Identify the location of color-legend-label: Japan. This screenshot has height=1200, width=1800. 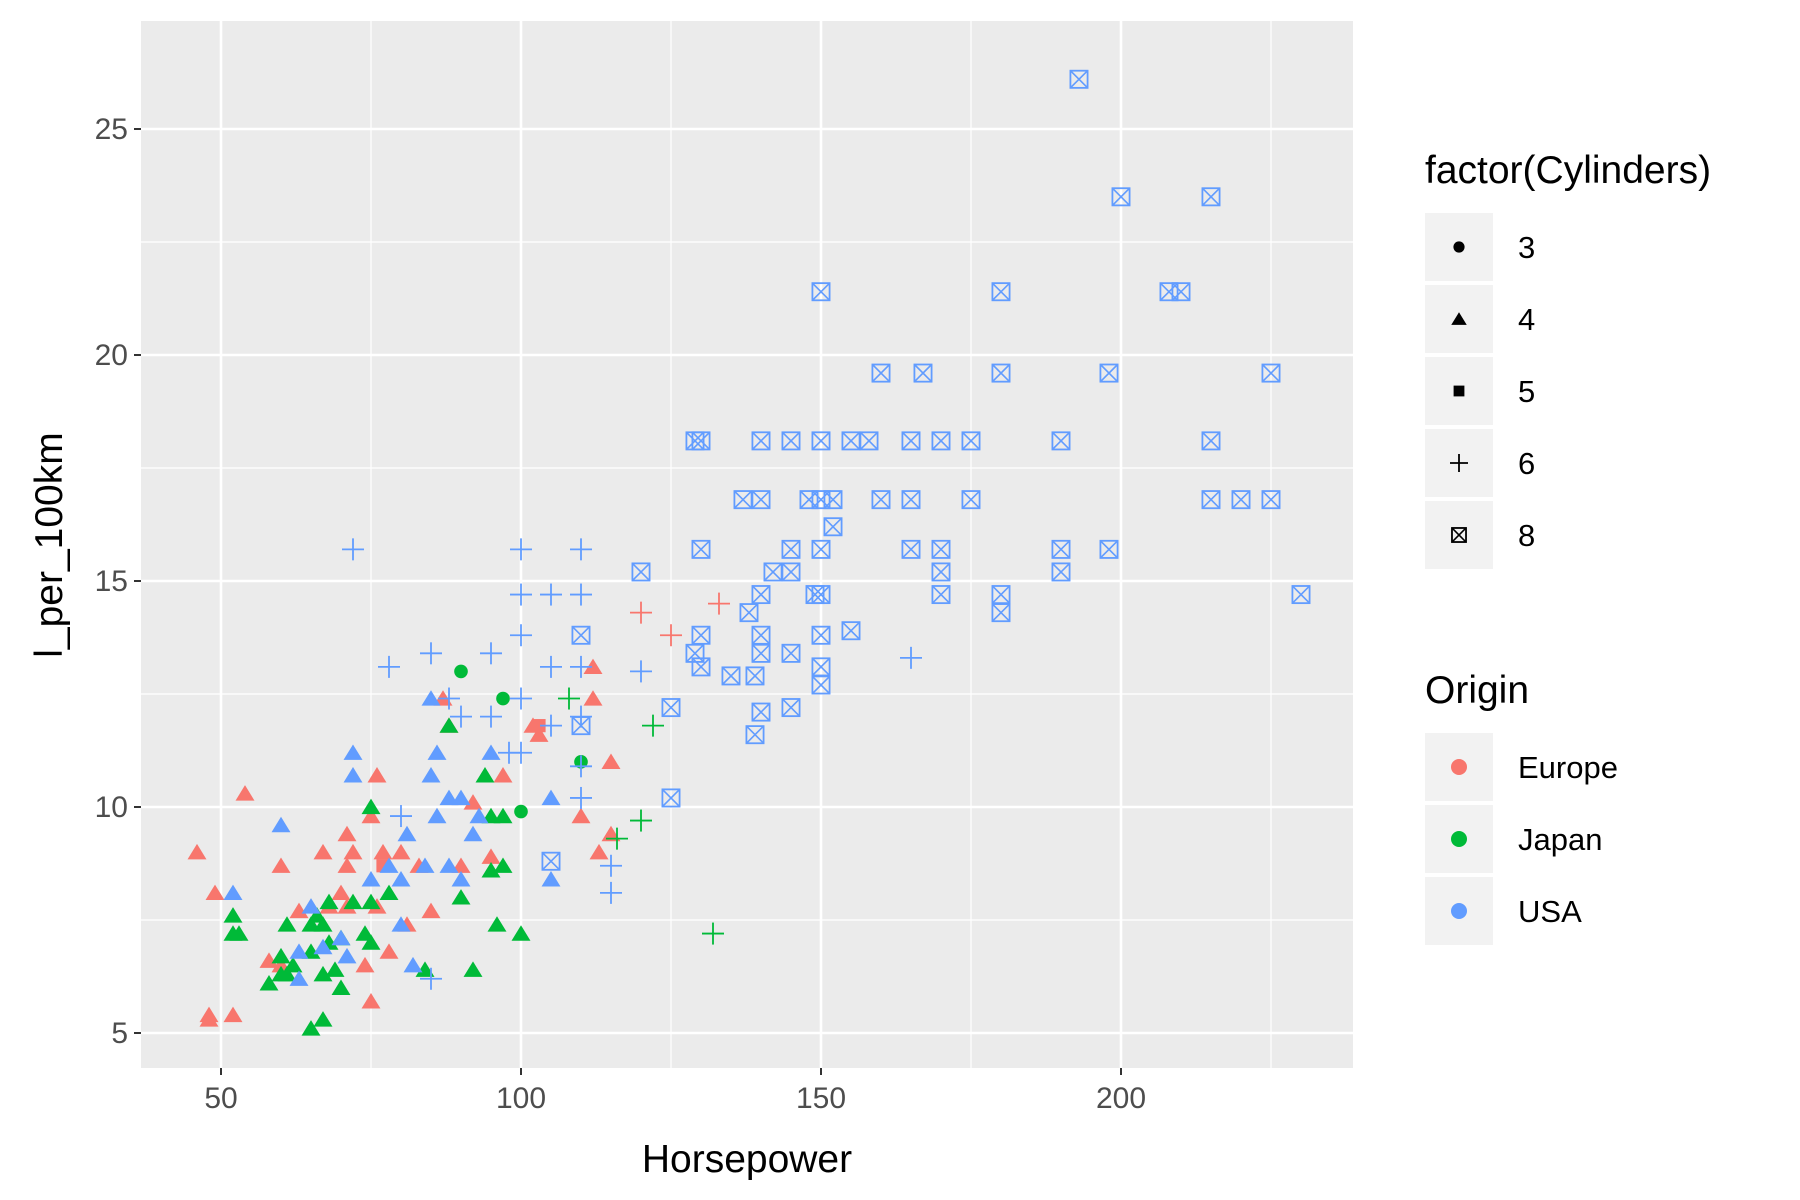
(1560, 839).